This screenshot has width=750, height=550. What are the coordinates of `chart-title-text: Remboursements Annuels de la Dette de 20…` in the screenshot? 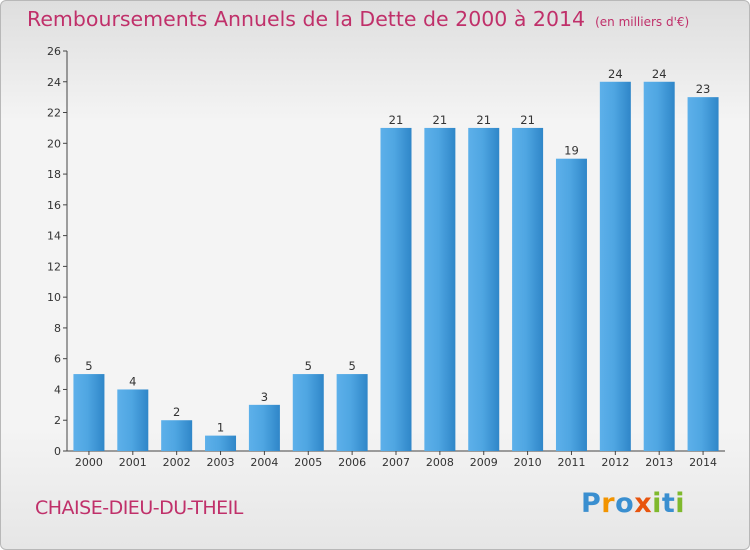 It's located at (306, 19).